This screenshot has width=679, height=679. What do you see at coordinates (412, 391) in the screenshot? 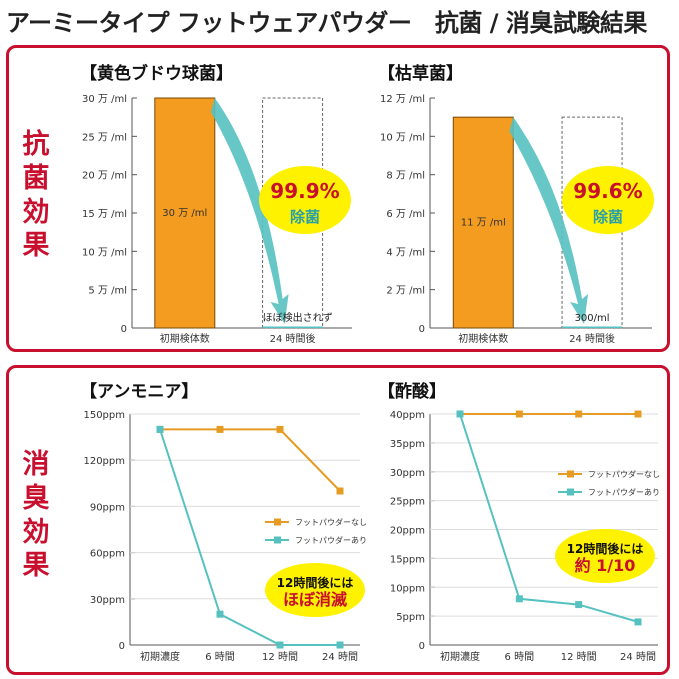
I see `chart-title: 【酢酸】` at bounding box center [412, 391].